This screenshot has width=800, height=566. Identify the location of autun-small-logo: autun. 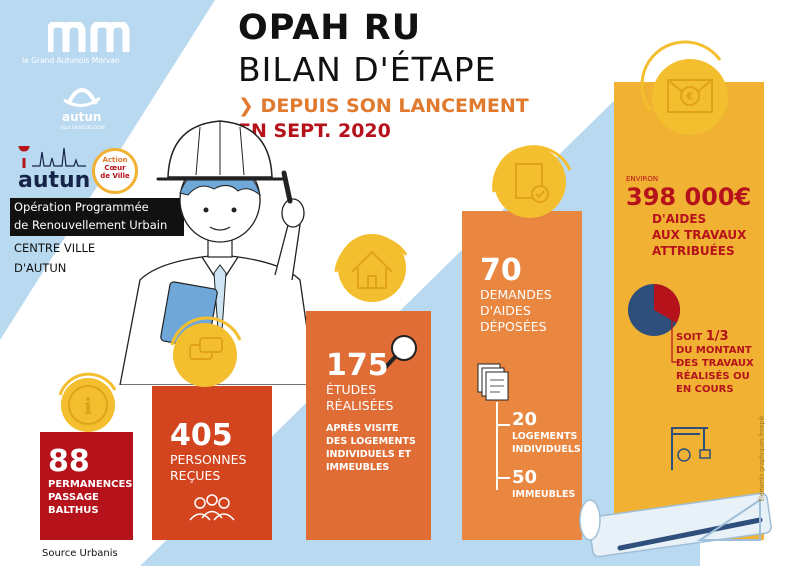
(82, 117).